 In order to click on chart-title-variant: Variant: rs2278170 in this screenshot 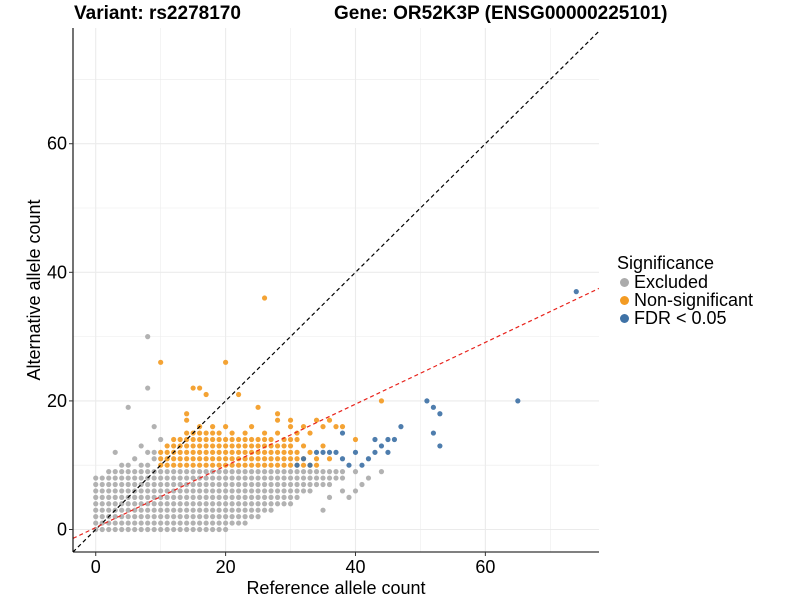, I will do `click(157, 13)`.